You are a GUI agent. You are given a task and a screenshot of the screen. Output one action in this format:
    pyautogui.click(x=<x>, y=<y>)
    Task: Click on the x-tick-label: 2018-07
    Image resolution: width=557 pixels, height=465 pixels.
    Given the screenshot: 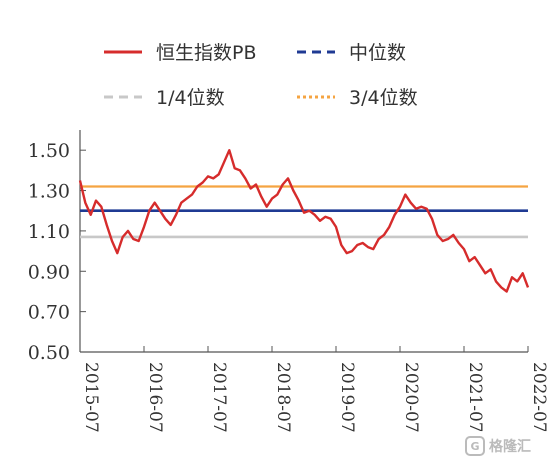 What is the action you would take?
    pyautogui.click(x=283, y=397)
    